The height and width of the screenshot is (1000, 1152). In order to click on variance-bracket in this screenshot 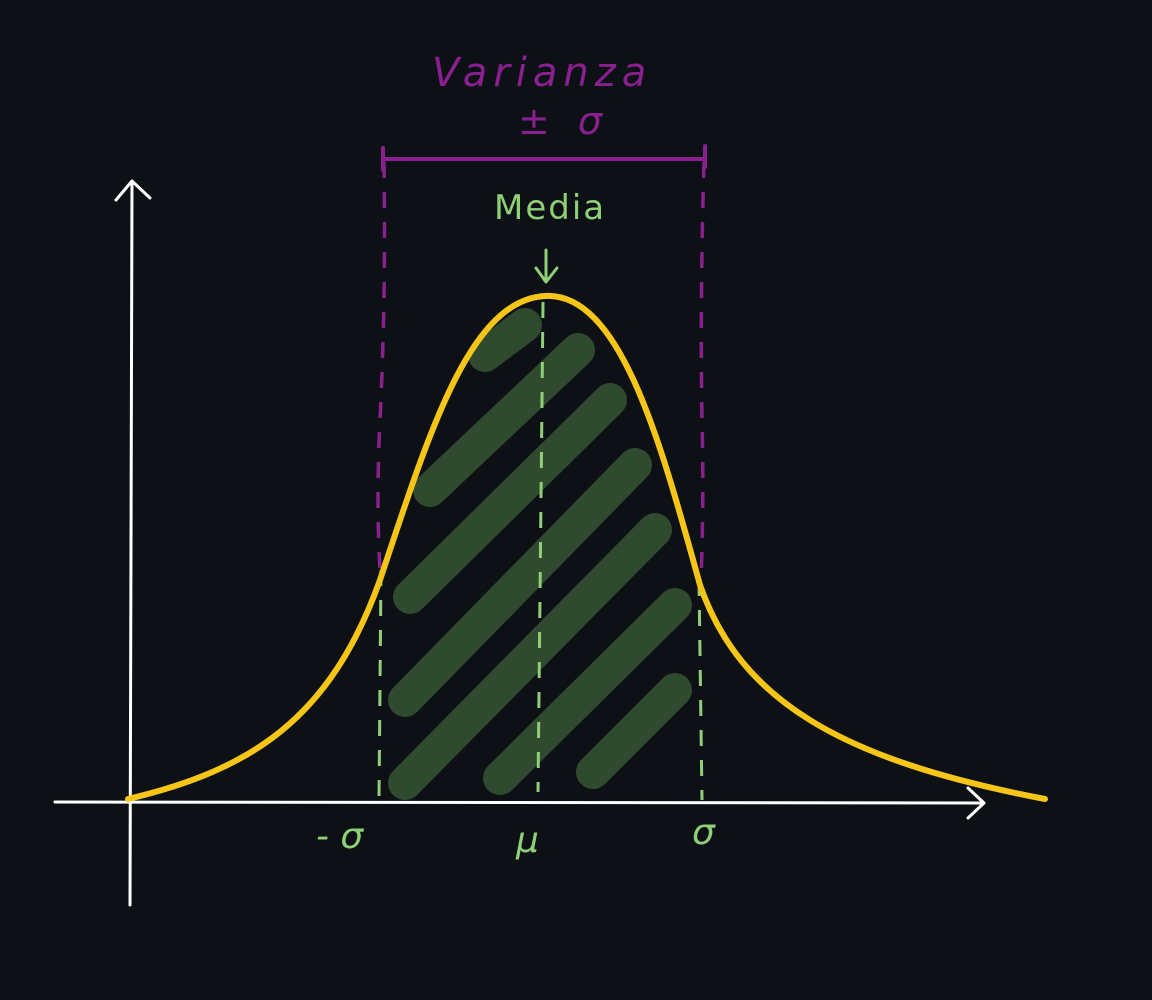, I will do `click(544, 158)`.